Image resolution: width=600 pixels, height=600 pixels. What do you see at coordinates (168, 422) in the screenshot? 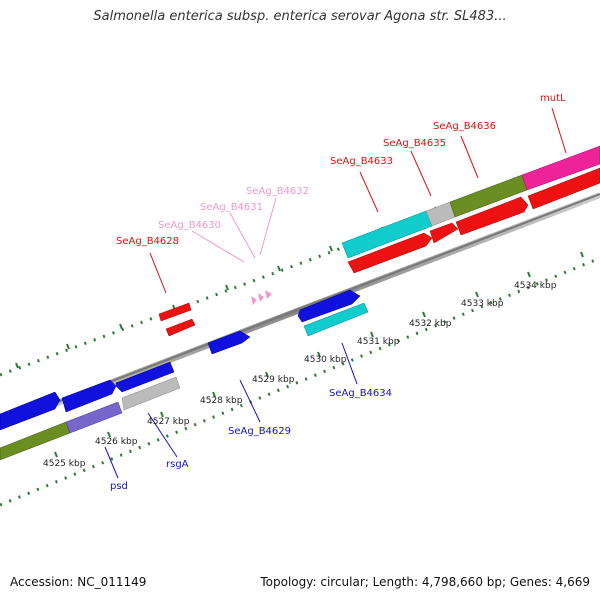
I see `scale-label-4527: 4527 kbp` at bounding box center [168, 422].